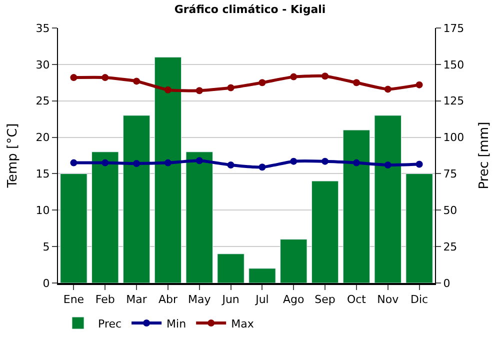  Describe the element at coordinates (43, 174) in the screenshot. I see `y-tick-label: 15` at that location.